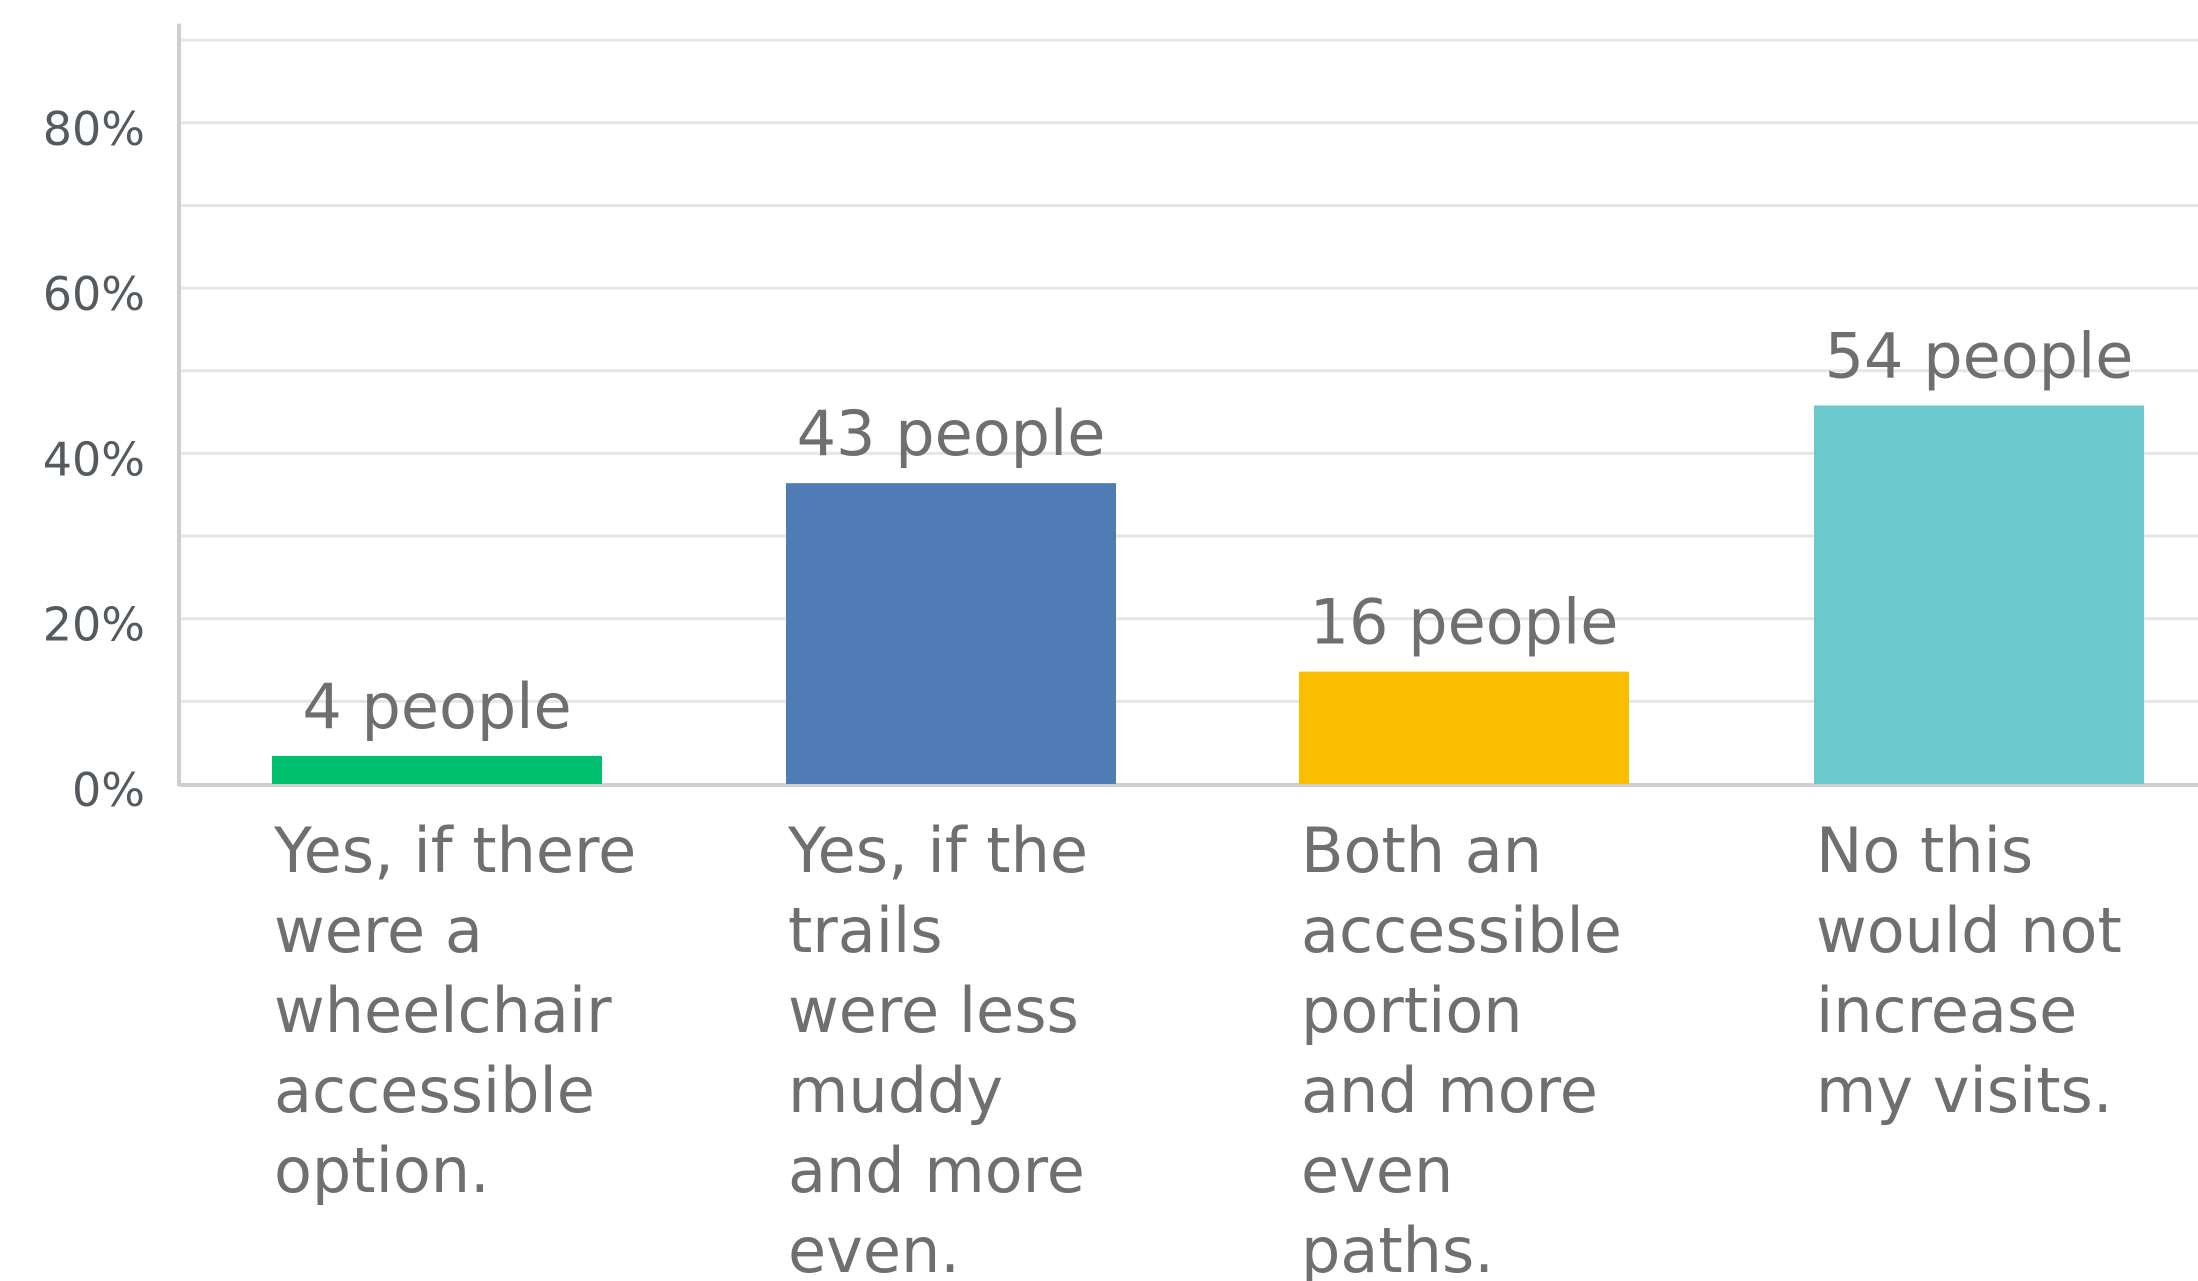 The height and width of the screenshot is (1281, 2198). What do you see at coordinates (94, 294) in the screenshot?
I see `y-tick-label: 60%` at bounding box center [94, 294].